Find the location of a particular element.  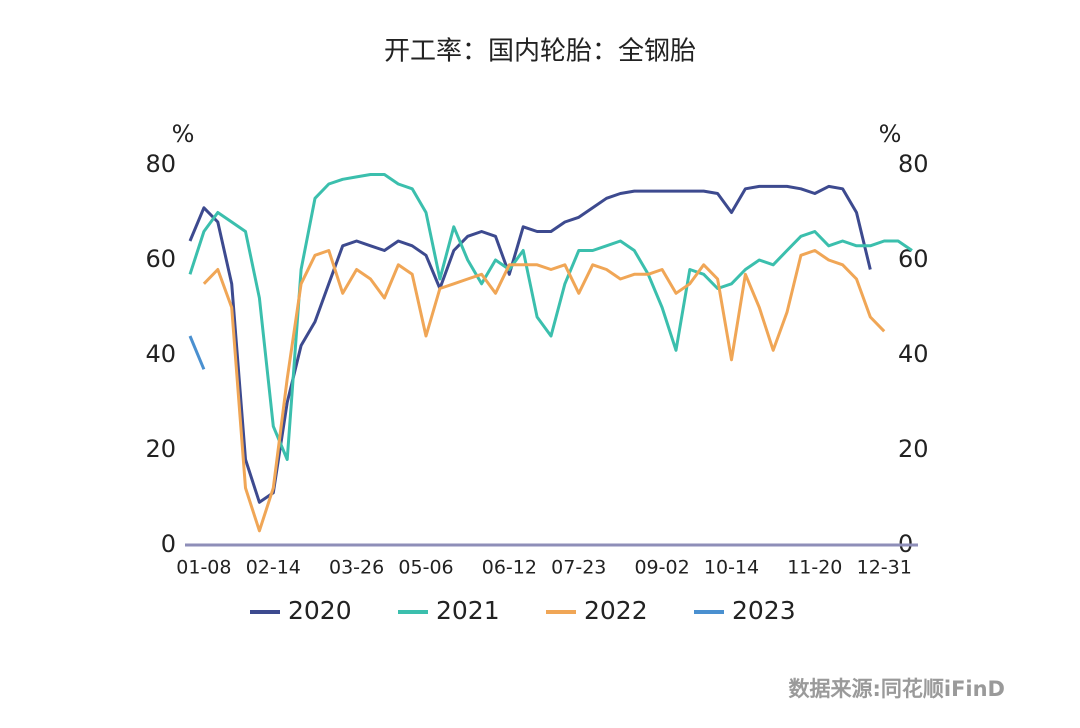

x-tick-label: 11-20 is located at coordinates (814, 568).